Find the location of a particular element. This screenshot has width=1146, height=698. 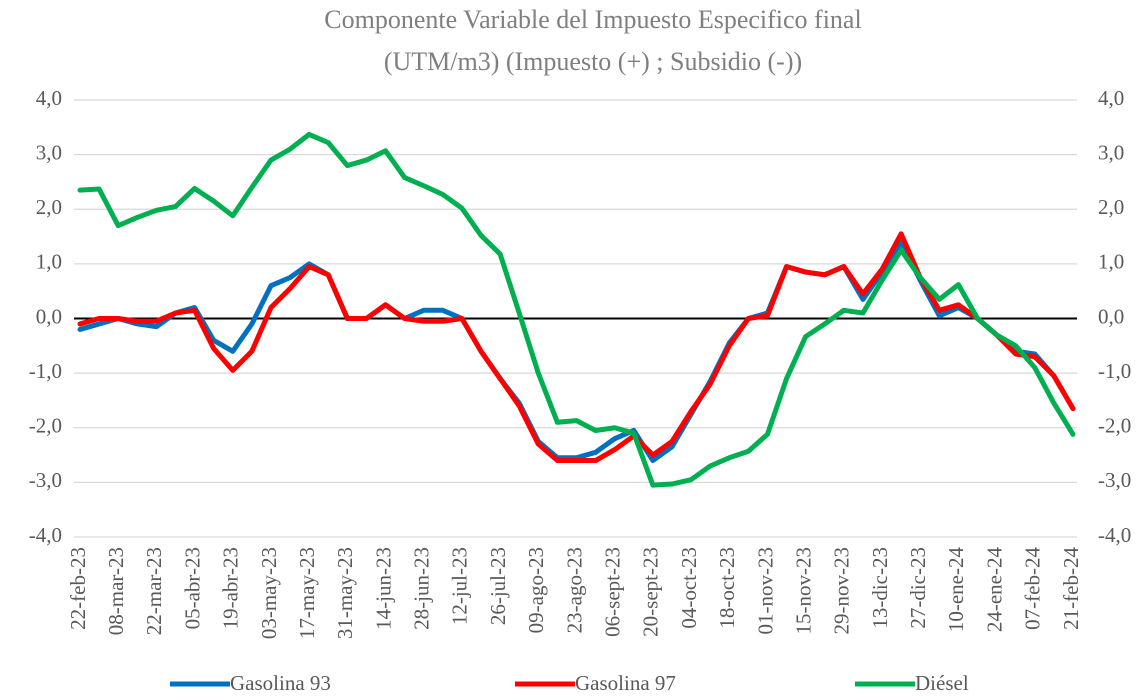

x-tick-label: 31-may-23 is located at coordinates (345, 593).